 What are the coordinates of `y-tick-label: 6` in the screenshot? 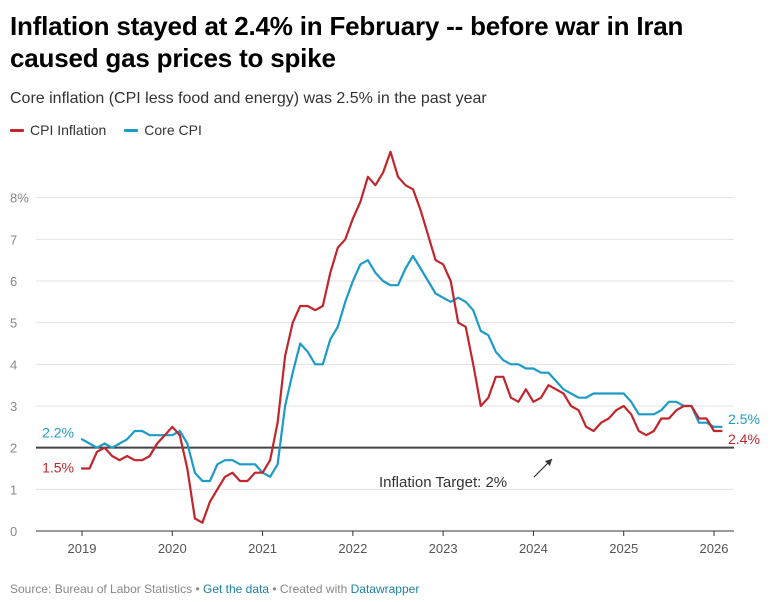 It's located at (13, 281).